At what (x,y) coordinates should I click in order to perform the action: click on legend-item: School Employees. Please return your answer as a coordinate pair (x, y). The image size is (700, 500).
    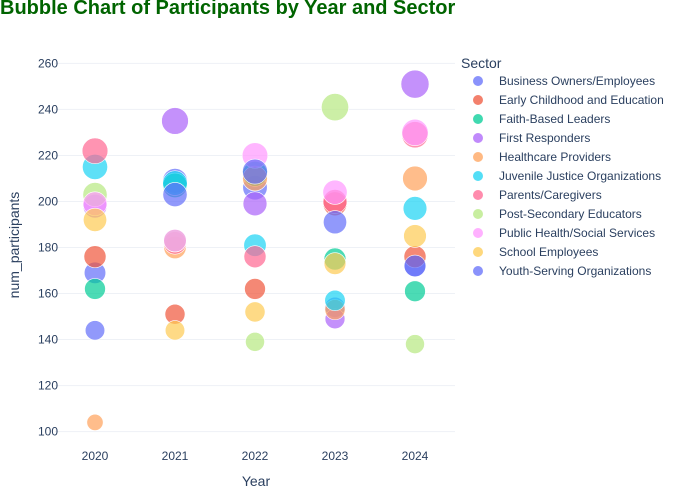
    Looking at the image, I should click on (535, 252).